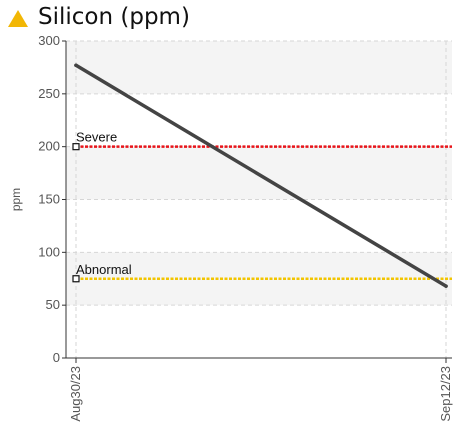 The image size is (456, 443). I want to click on grid-band, so click(259, 67).